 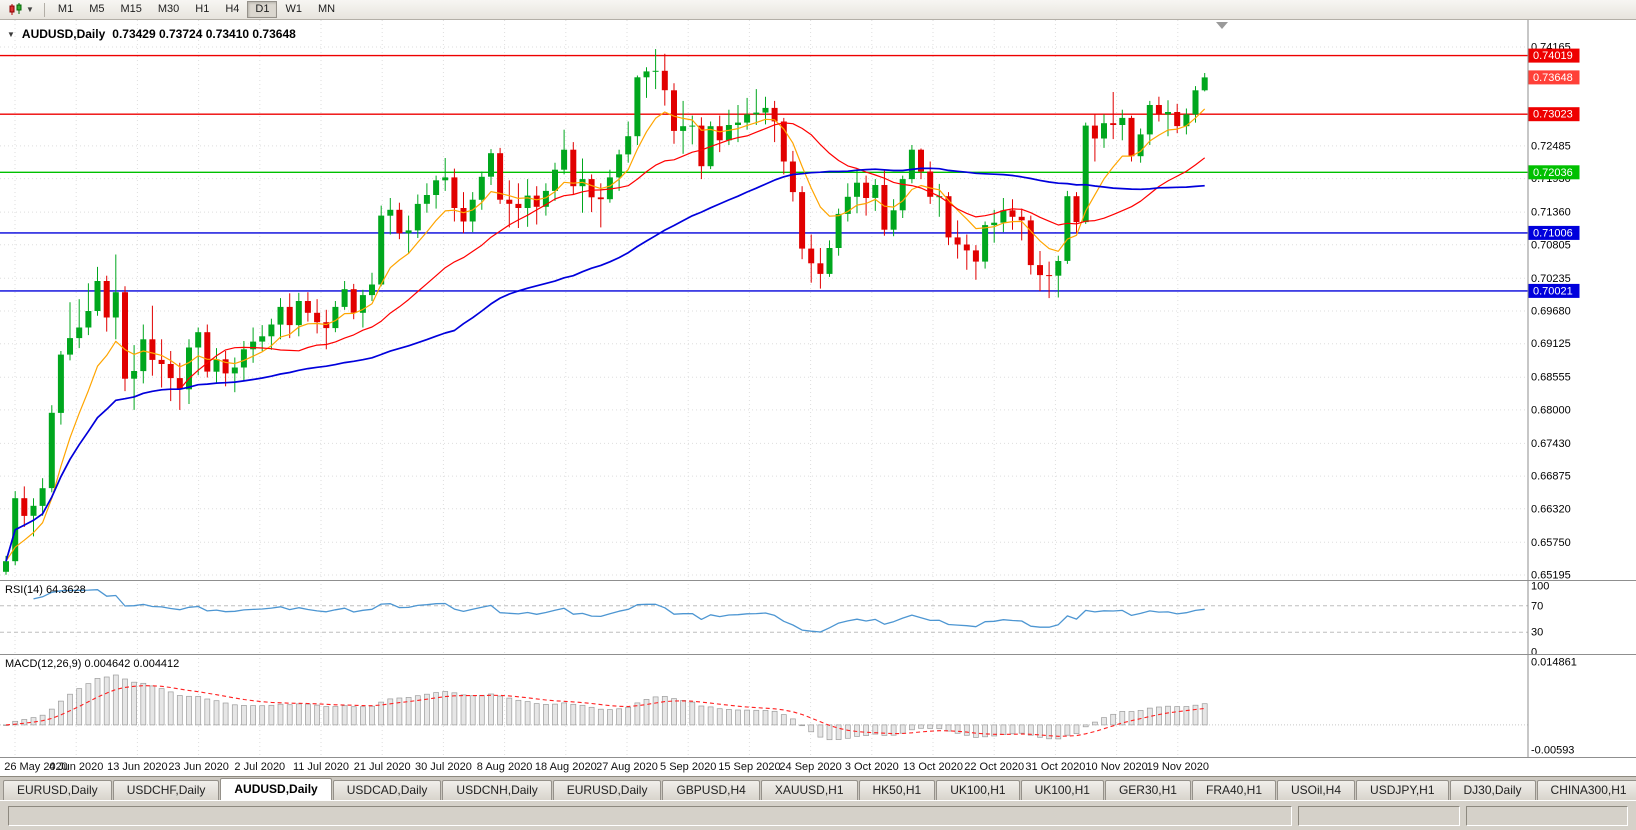 What do you see at coordinates (168, 9) in the screenshot?
I see `timeframe-button-m30: M30` at bounding box center [168, 9].